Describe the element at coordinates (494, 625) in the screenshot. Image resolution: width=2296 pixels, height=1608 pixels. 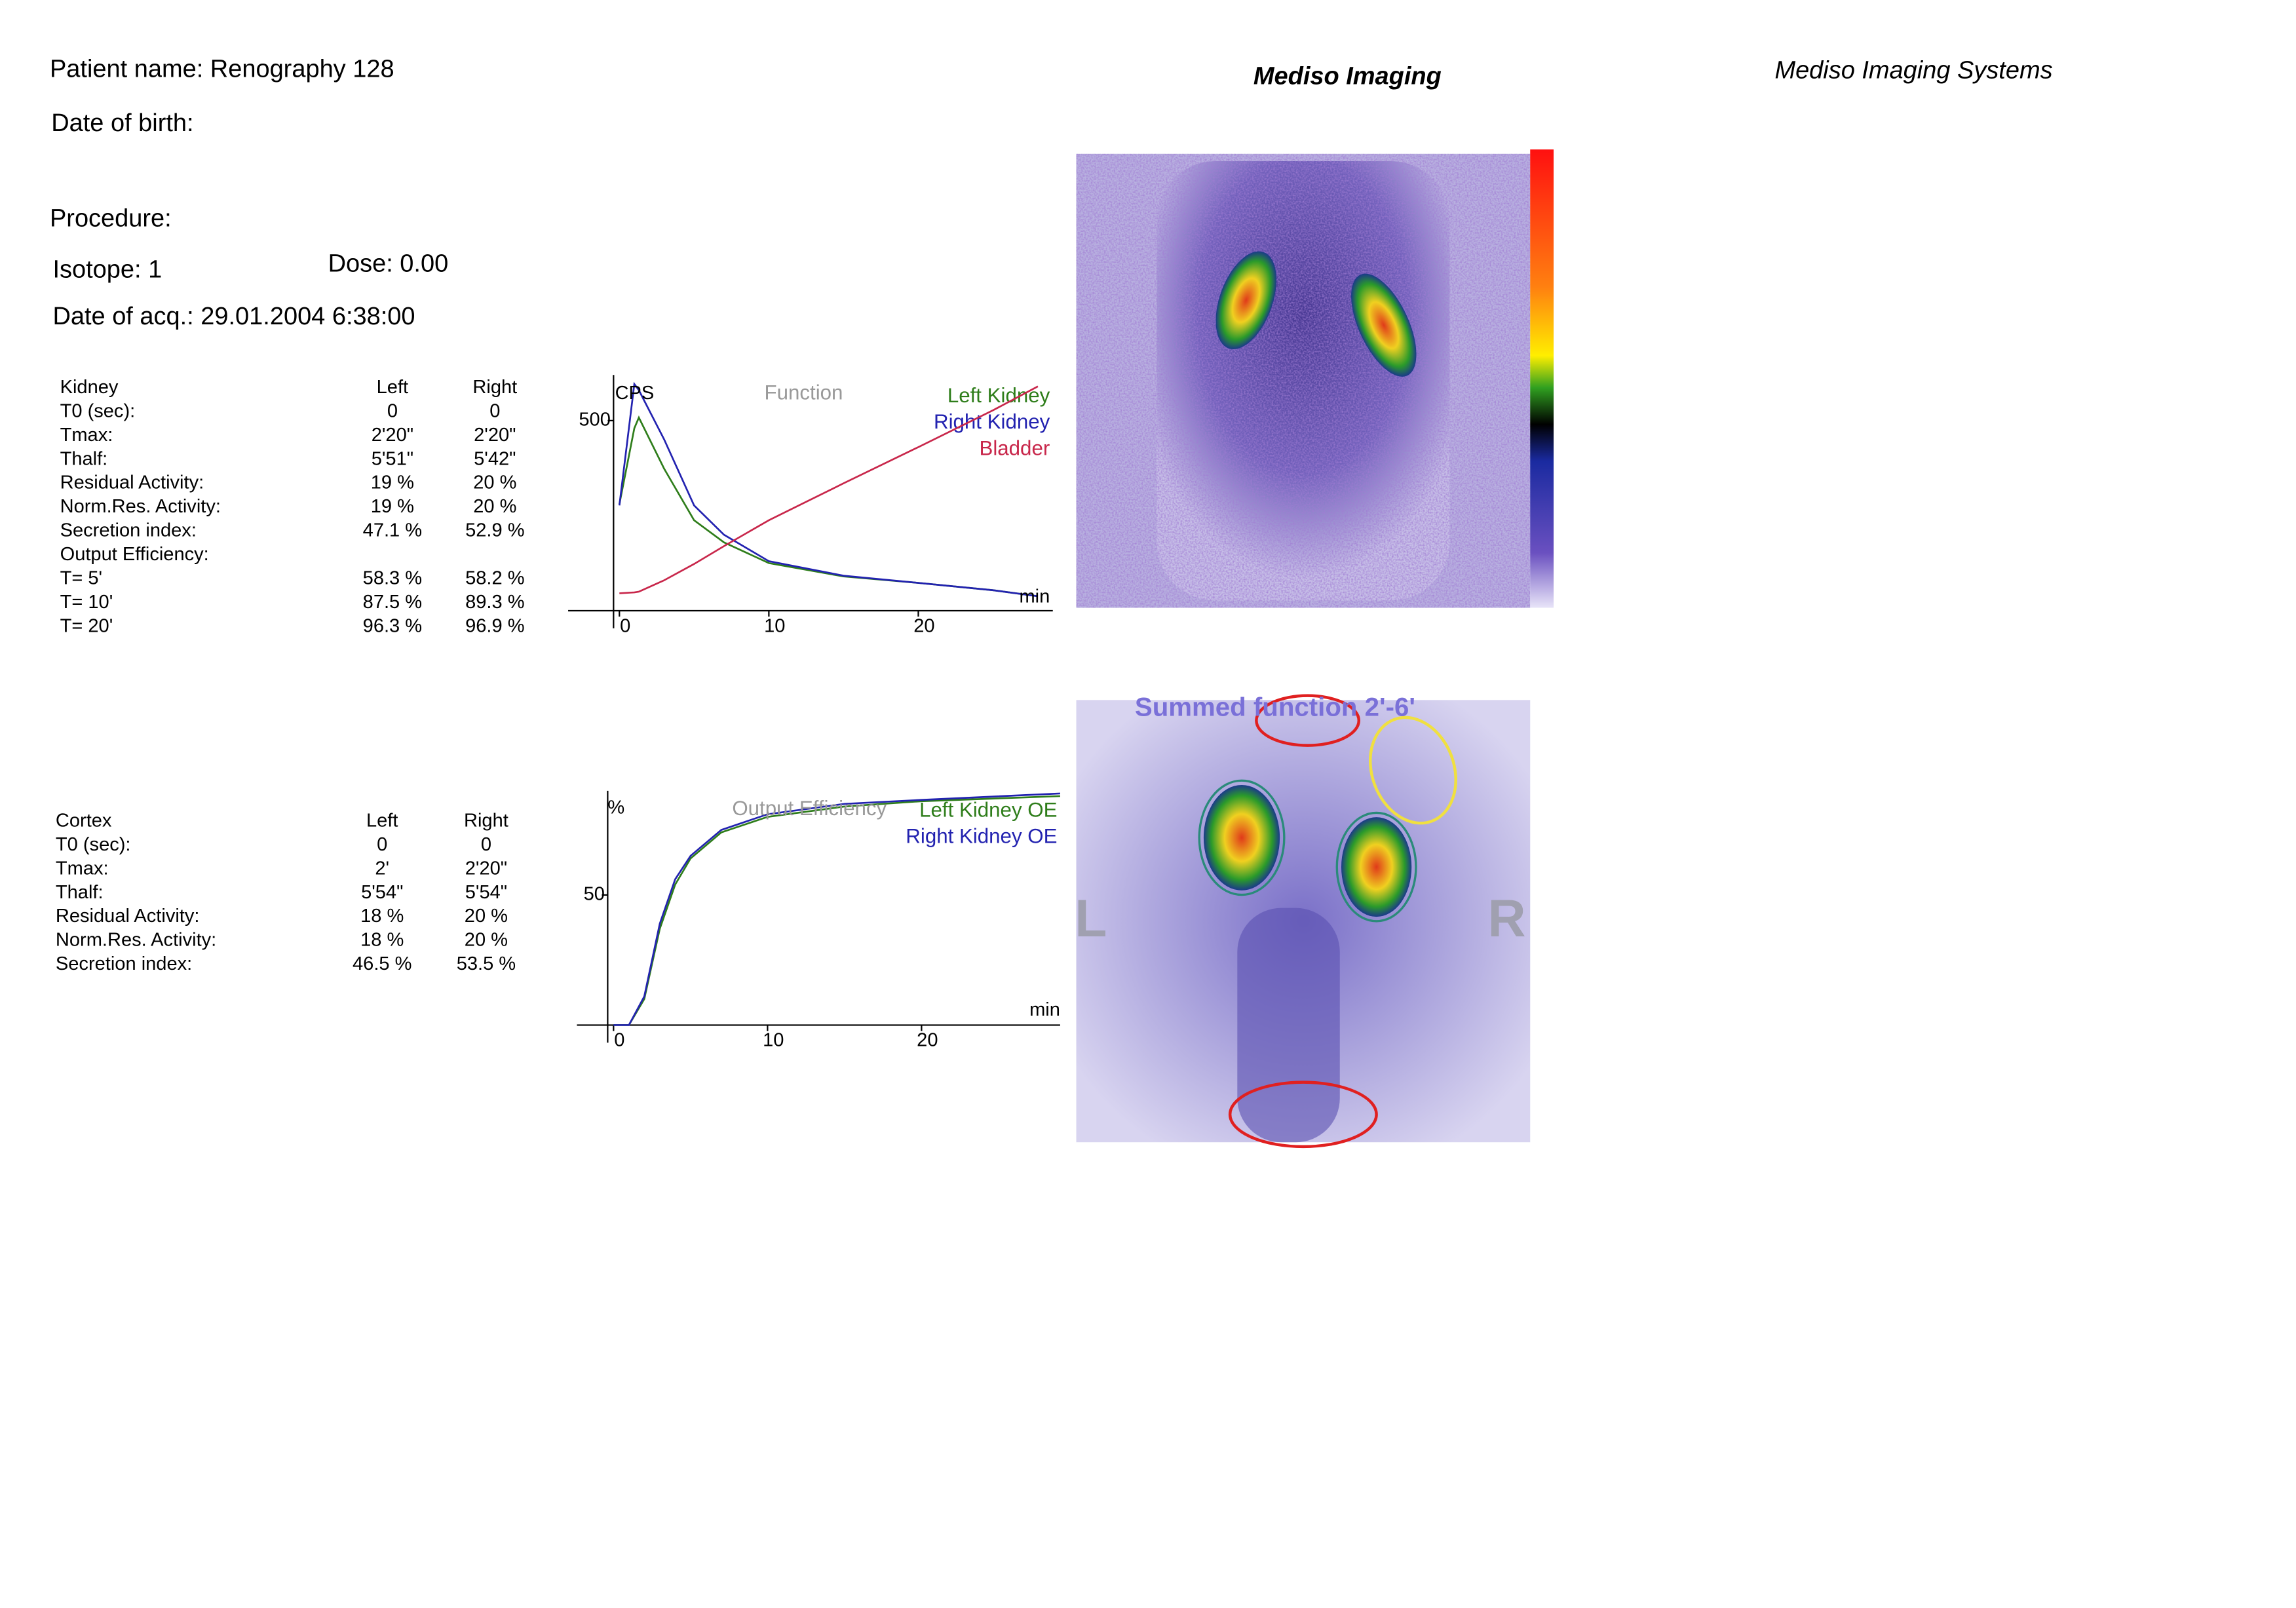
I see `table-value: 96.9 %` at that location.